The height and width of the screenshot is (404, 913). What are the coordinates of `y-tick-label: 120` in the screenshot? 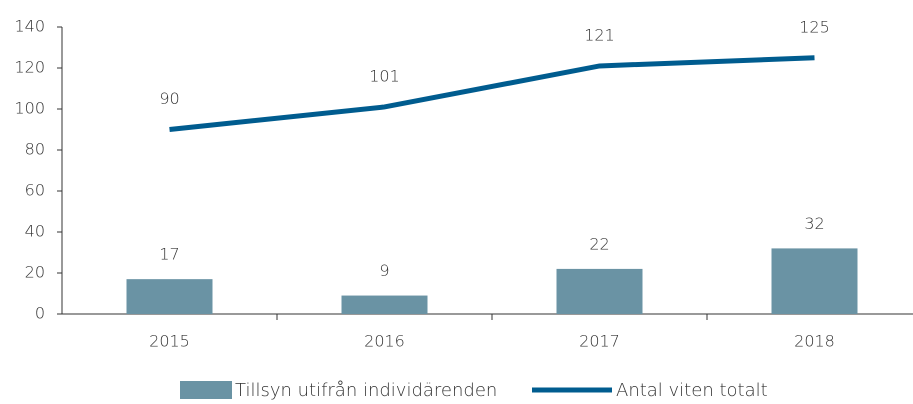 It's located at (29, 67).